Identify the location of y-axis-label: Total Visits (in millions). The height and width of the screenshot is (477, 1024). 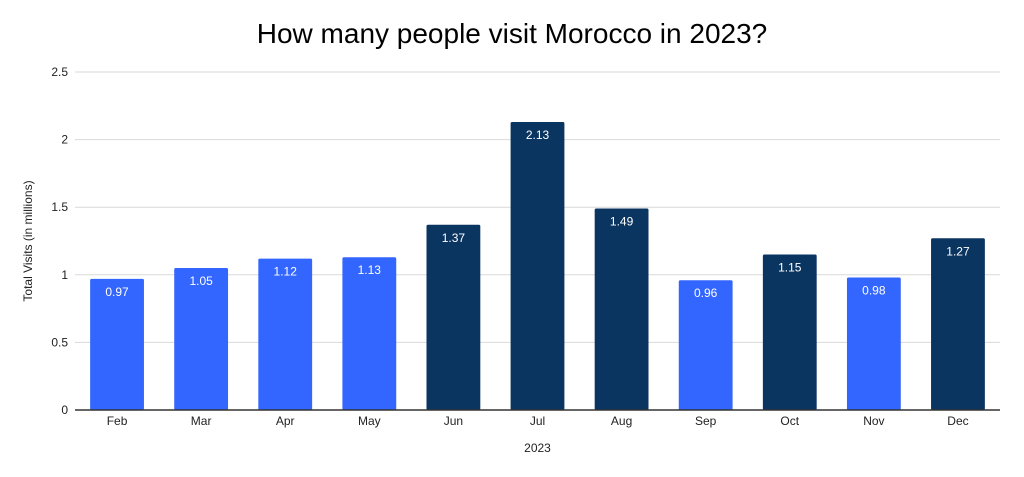
(28, 240).